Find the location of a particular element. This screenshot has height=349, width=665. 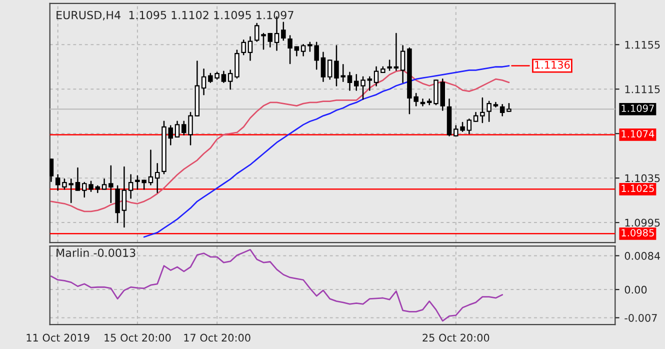

chart-title: Marlin -0.0013 is located at coordinates (96, 252).